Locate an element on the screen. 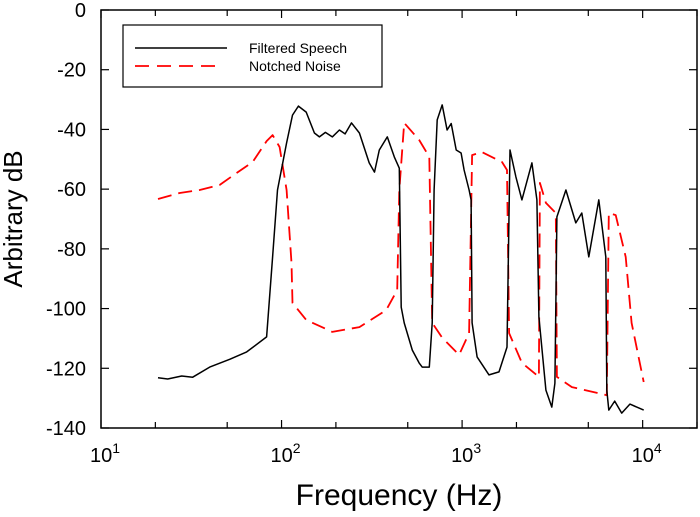  legend-label-filtered-speech: Filtered Speech is located at coordinates (298, 48).